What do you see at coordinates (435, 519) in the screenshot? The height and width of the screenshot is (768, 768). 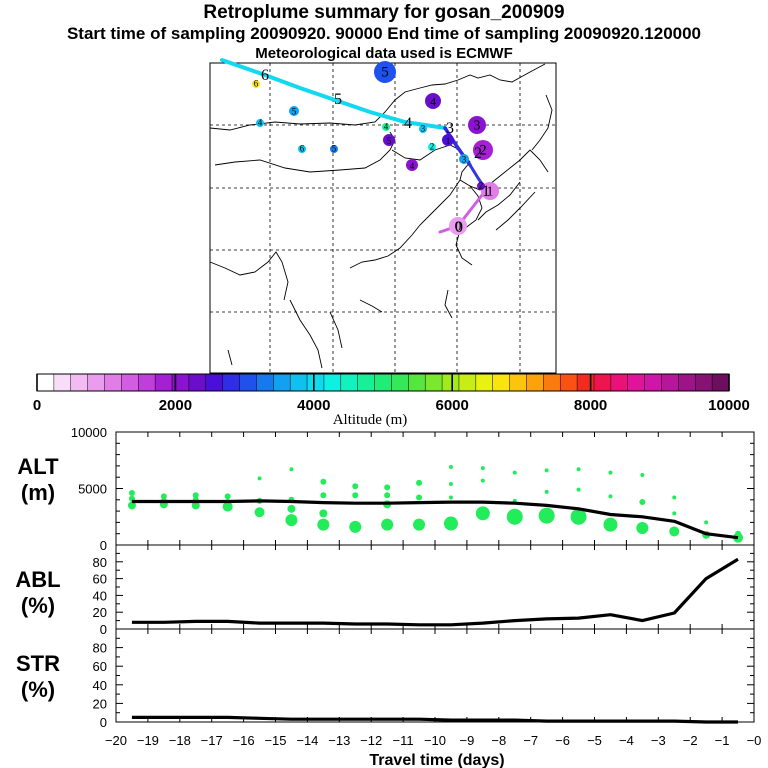 I see `series-line` at bounding box center [435, 519].